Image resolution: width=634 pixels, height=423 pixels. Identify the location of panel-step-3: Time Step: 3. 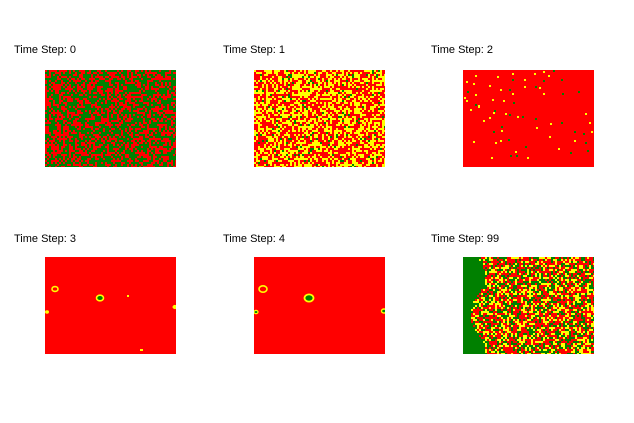
(114, 308).